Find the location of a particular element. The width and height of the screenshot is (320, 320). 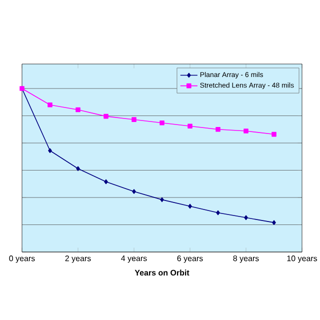

x-tick-label: 0 years is located at coordinates (22, 259).